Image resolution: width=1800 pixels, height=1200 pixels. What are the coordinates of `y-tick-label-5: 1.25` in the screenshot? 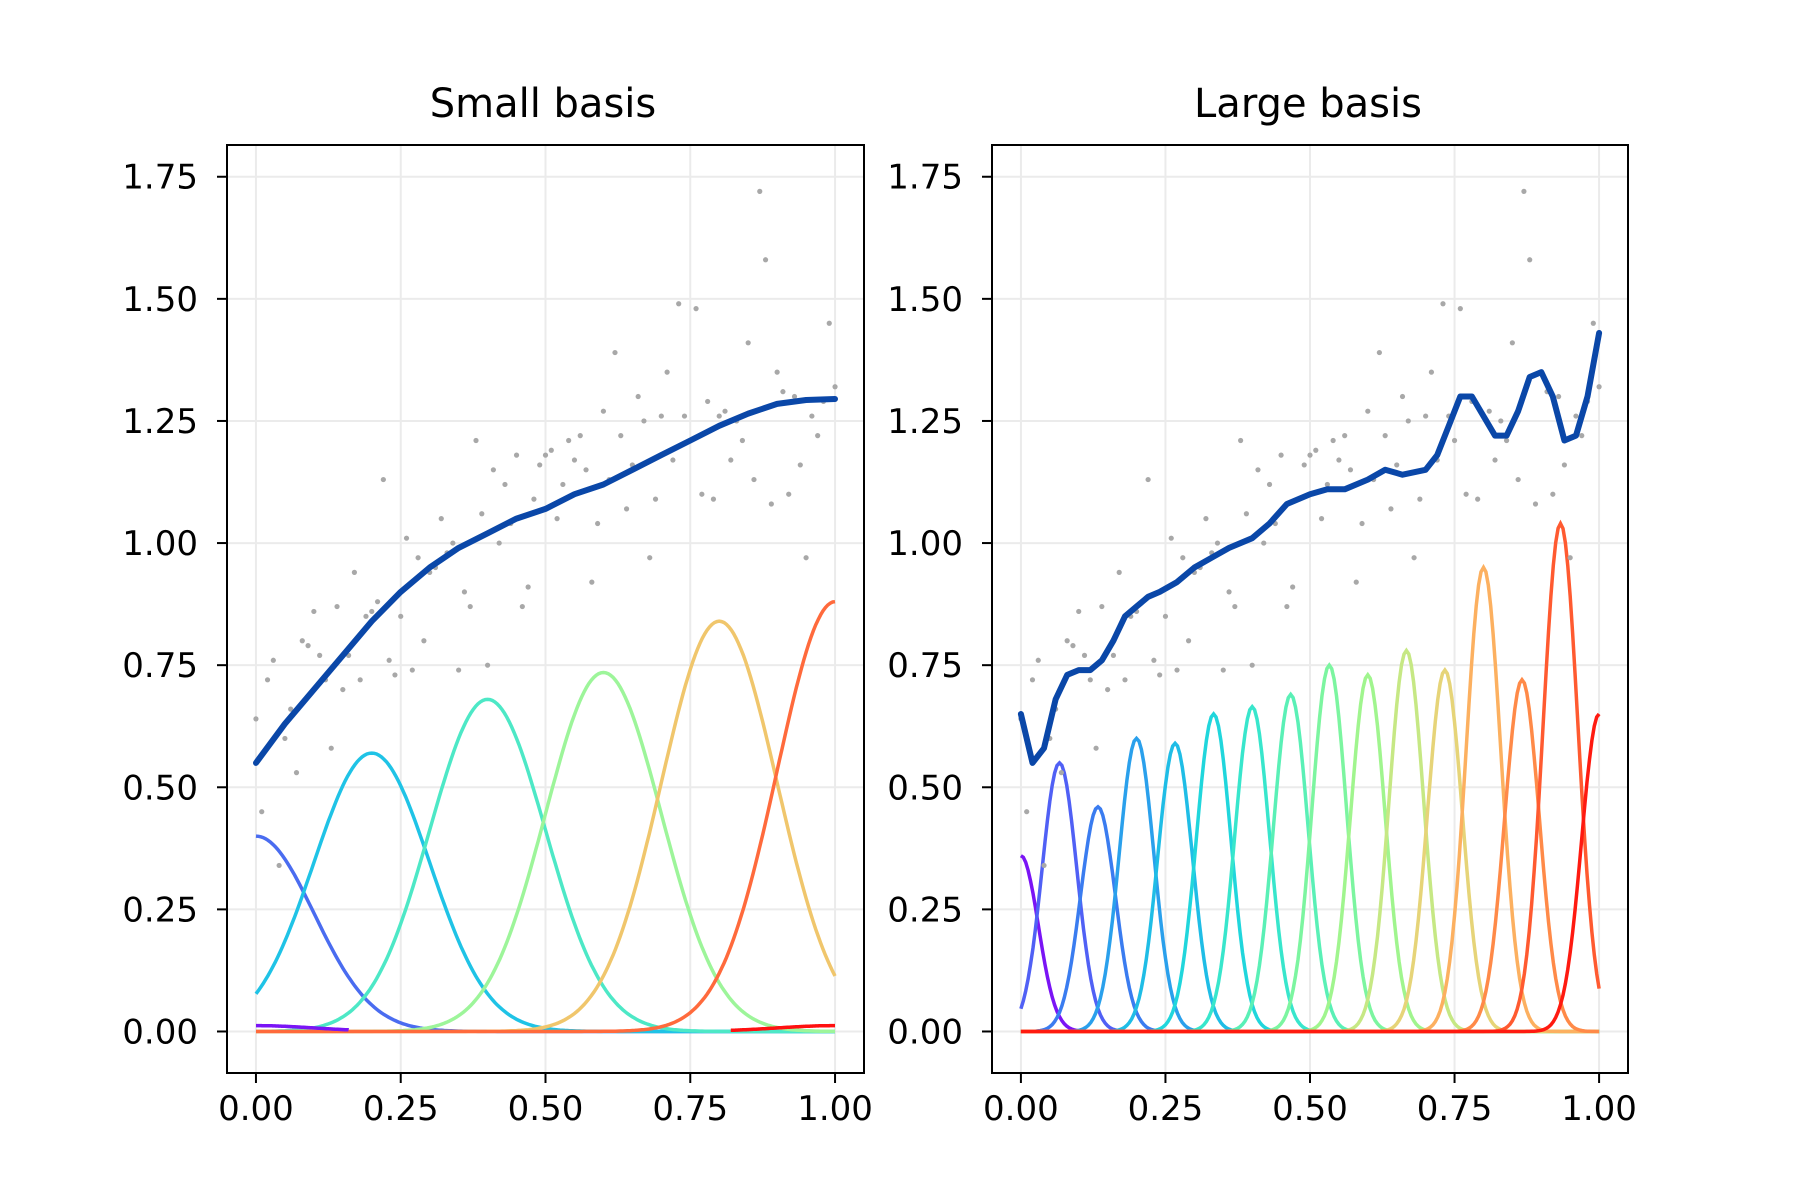 It's located at (925, 422).